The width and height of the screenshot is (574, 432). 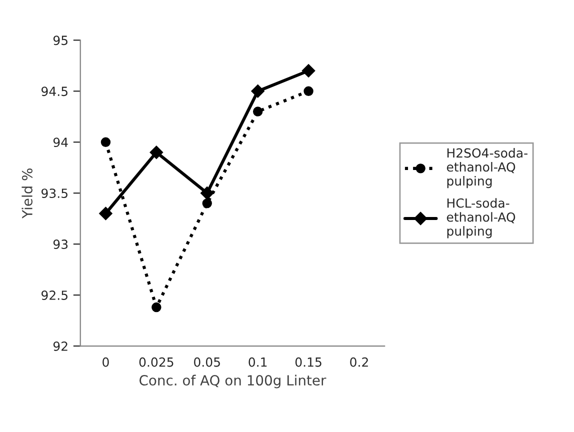 I want to click on y-tick-label: 94.5, so click(x=55, y=91).